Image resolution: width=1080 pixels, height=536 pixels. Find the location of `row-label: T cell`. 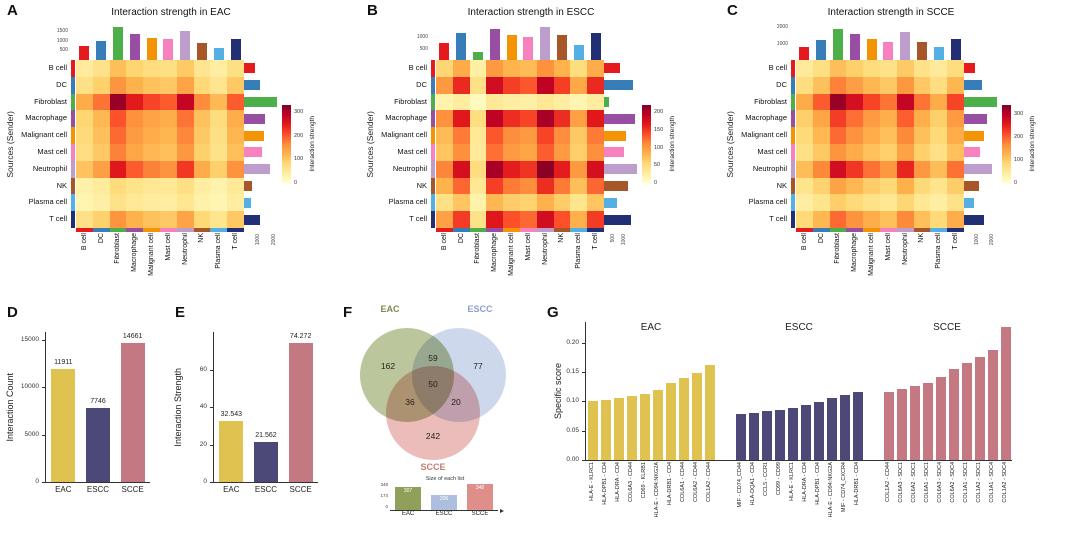

row-label: T cell is located at coordinates (778, 219).